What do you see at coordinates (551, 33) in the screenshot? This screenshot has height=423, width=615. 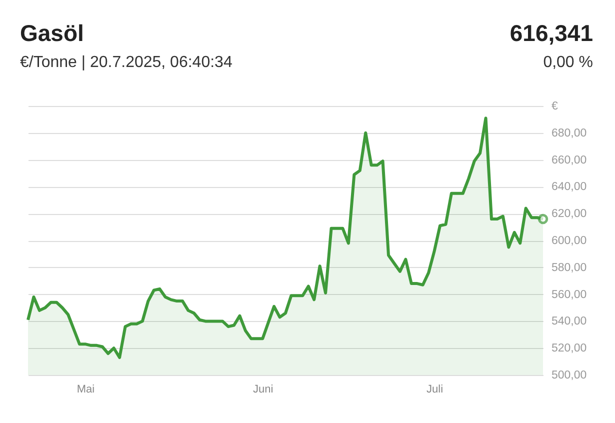 I see `text: 616,341` at bounding box center [551, 33].